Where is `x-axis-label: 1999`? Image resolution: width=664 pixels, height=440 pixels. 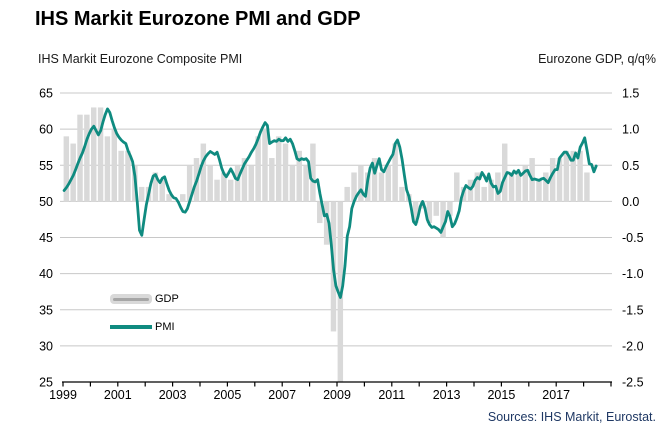 x-axis-label: 1999 is located at coordinates (63, 395).